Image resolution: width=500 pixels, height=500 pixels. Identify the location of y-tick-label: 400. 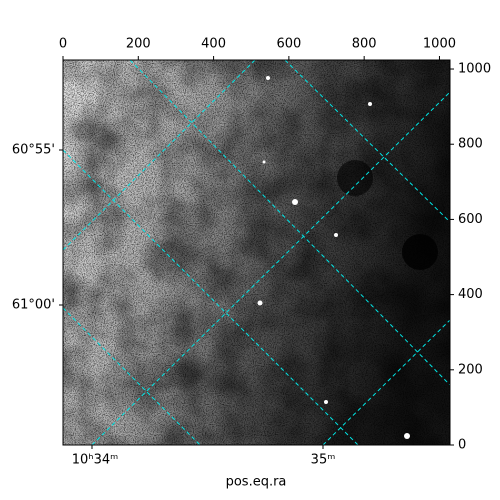
(470, 294).